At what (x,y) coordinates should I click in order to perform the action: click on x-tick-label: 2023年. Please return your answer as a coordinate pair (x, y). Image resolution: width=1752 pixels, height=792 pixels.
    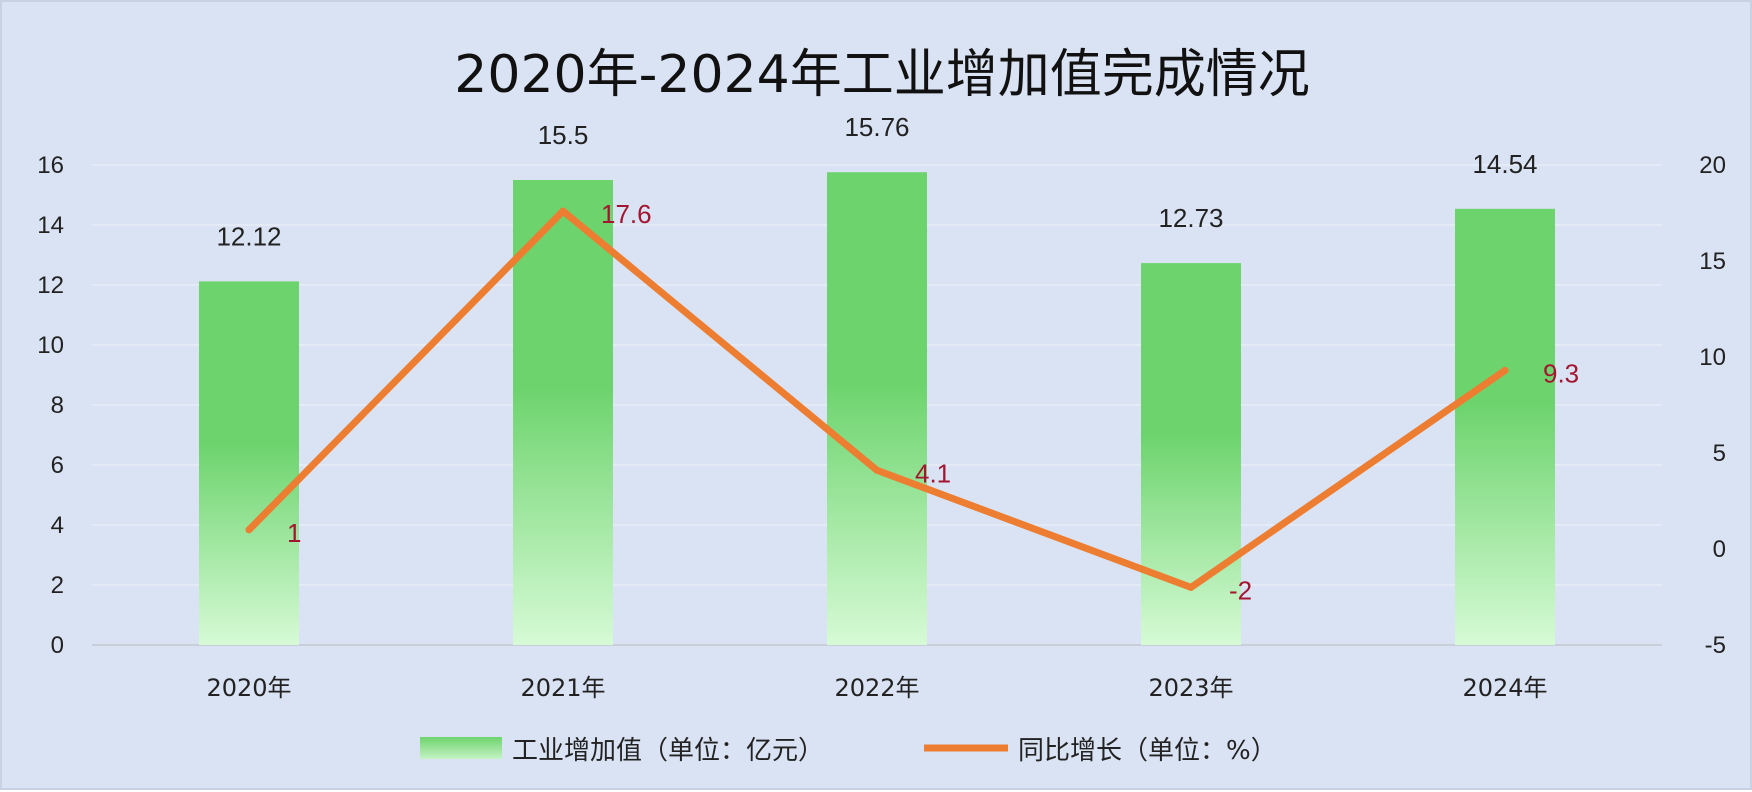
    Looking at the image, I should click on (1190, 688).